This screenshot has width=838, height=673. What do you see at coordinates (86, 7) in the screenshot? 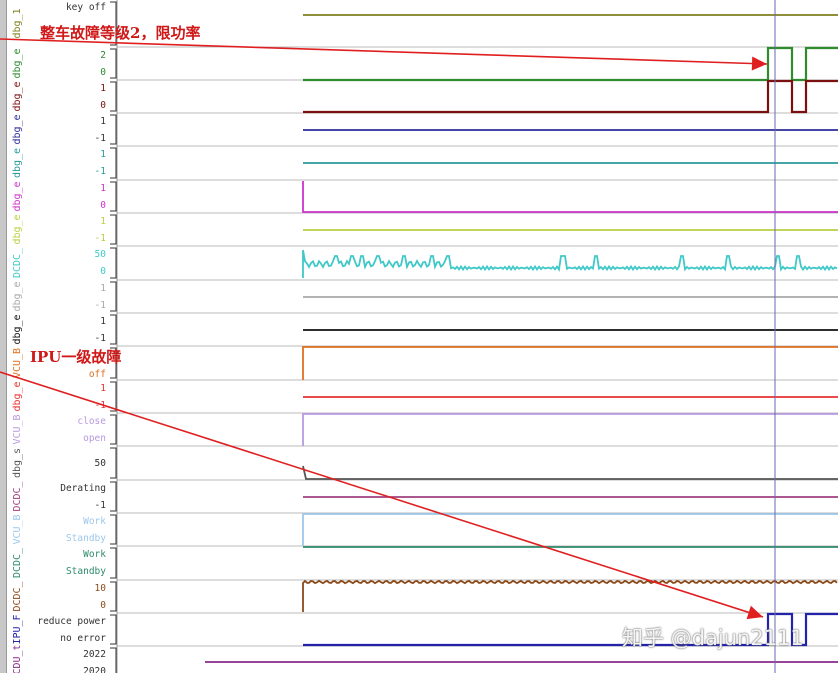
I see `scale-label: key off` at bounding box center [86, 7].